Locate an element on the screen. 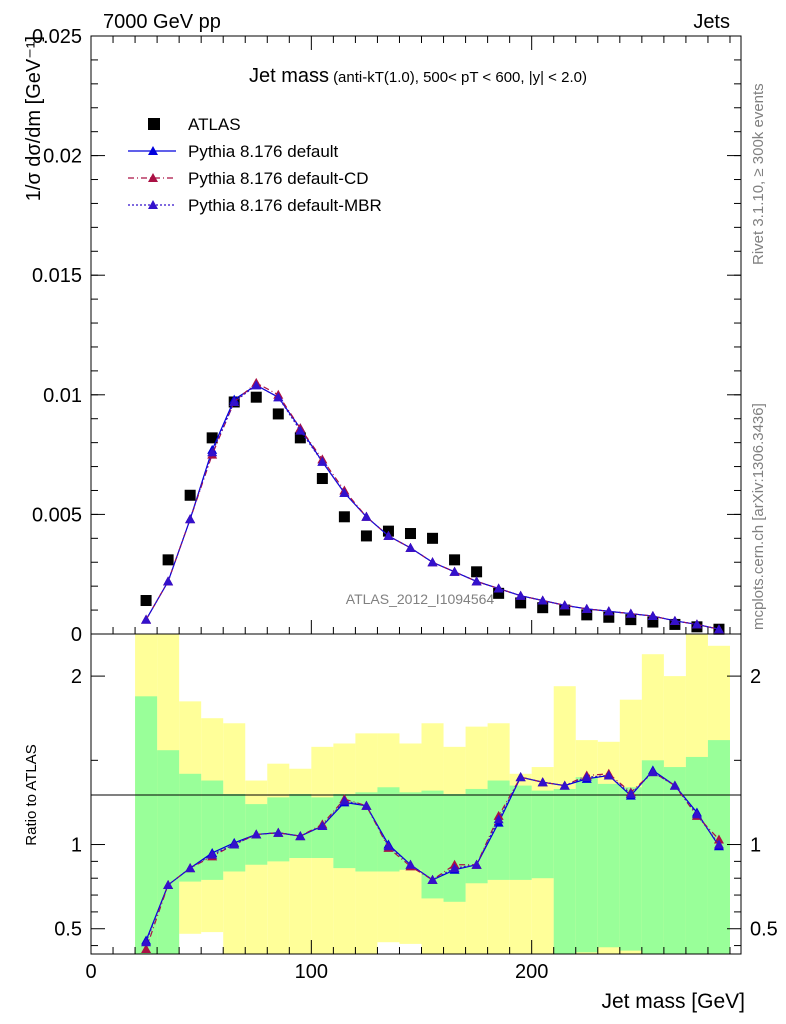 The width and height of the screenshot is (786, 1024). ratio-line-pythia-8-176-default-cd is located at coordinates (432, 860).